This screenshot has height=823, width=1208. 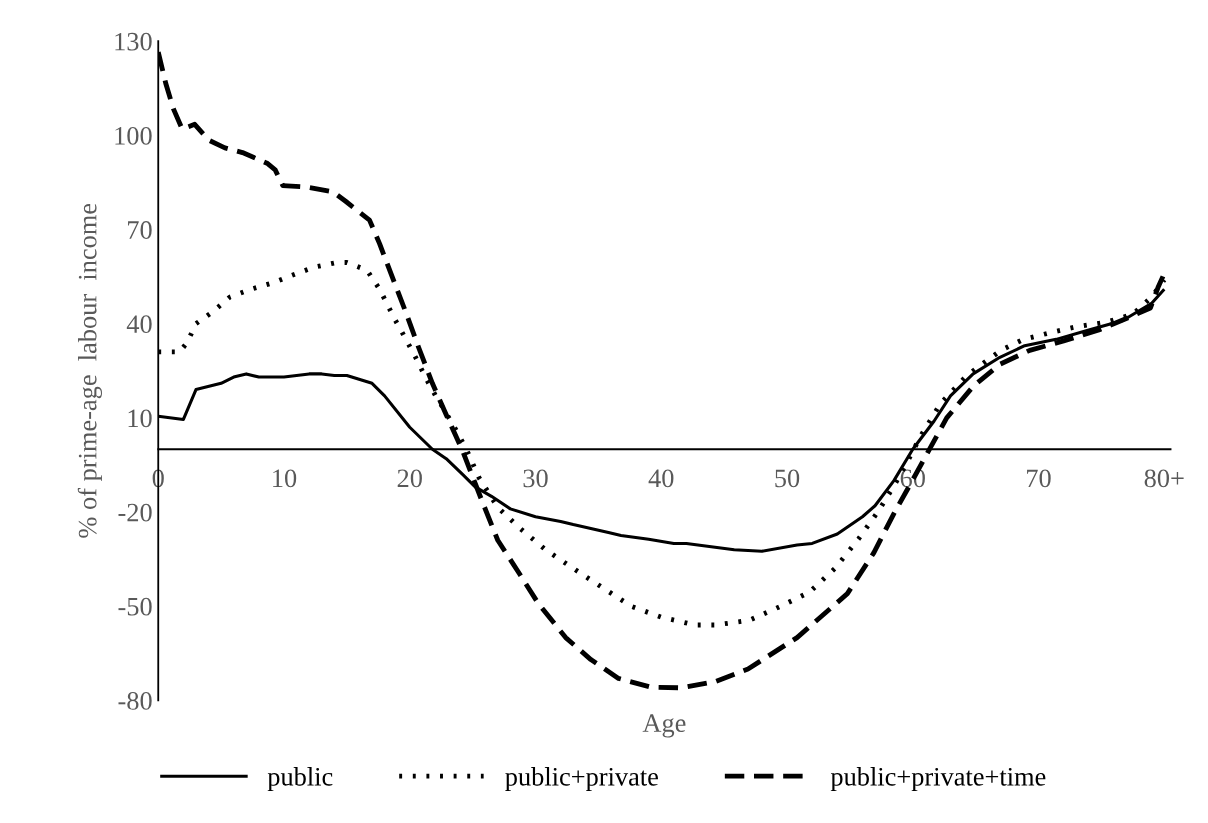 What do you see at coordinates (787, 478) in the screenshot?
I see `x-tick-label: 50` at bounding box center [787, 478].